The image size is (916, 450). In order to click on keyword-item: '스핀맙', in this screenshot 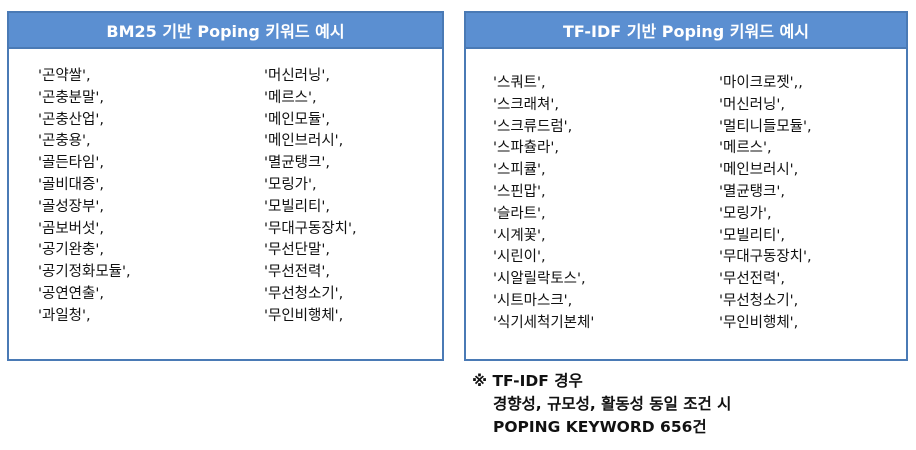, I will do `click(519, 191)`.